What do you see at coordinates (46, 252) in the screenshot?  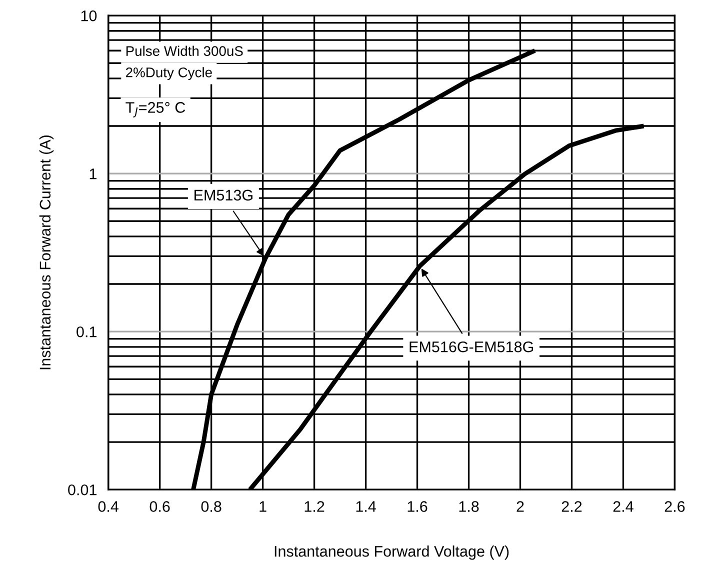 I see `y-axis-title: Instantaneous Forward Current (A)` at bounding box center [46, 252].